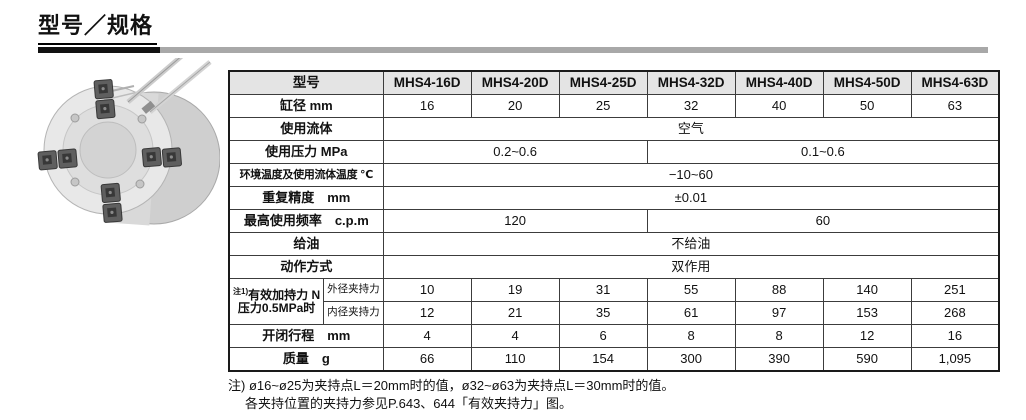 The image size is (1026, 420). Describe the element at coordinates (691, 106) in the screenshot. I see `spec-cell: 32` at that location.